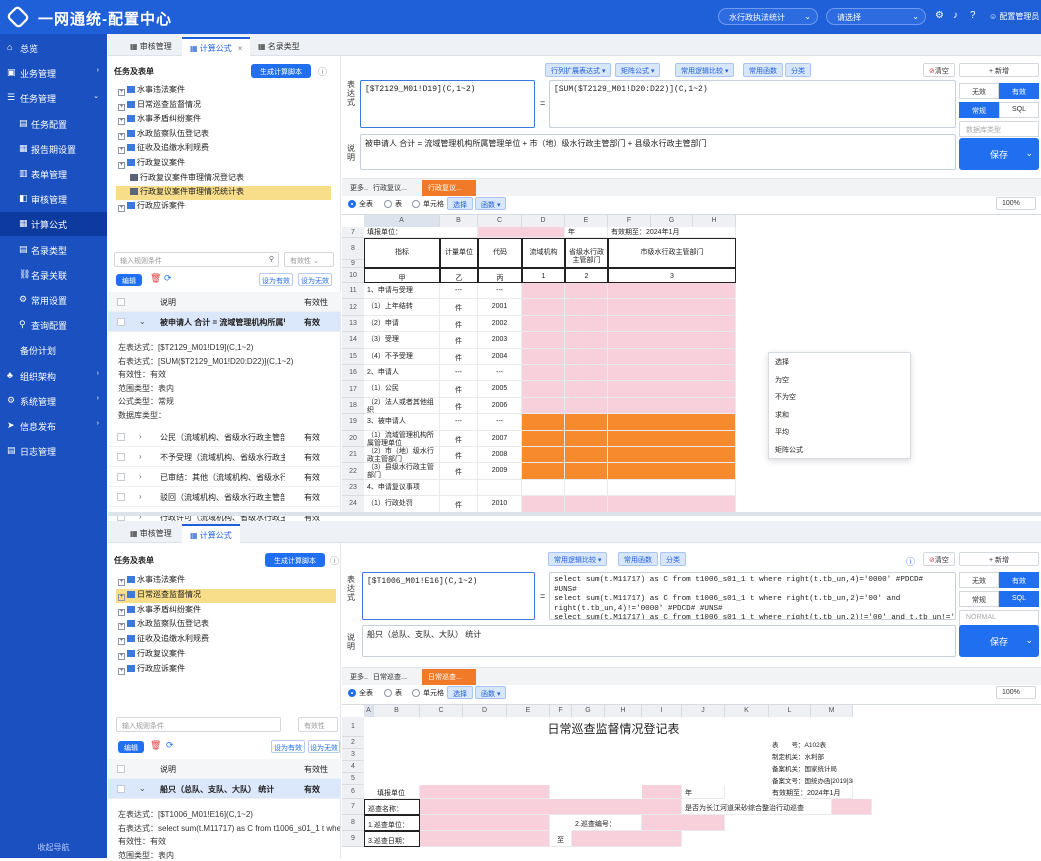  What do you see at coordinates (491, 203) in the screenshot?
I see `function-button: 函数 ▾` at bounding box center [491, 203].